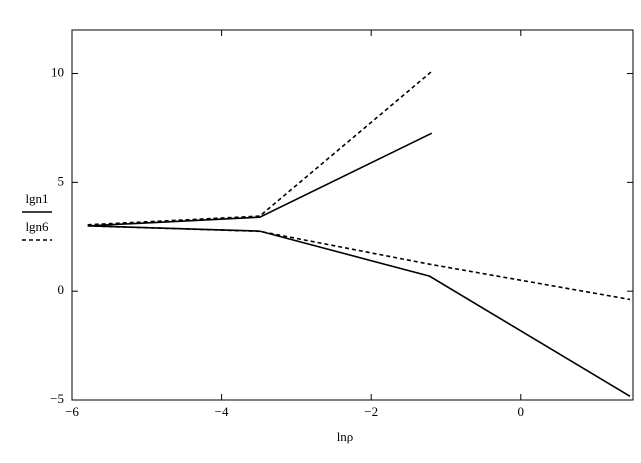  Describe the element at coordinates (72, 411) in the screenshot. I see `x-tick-label: −6` at that location.